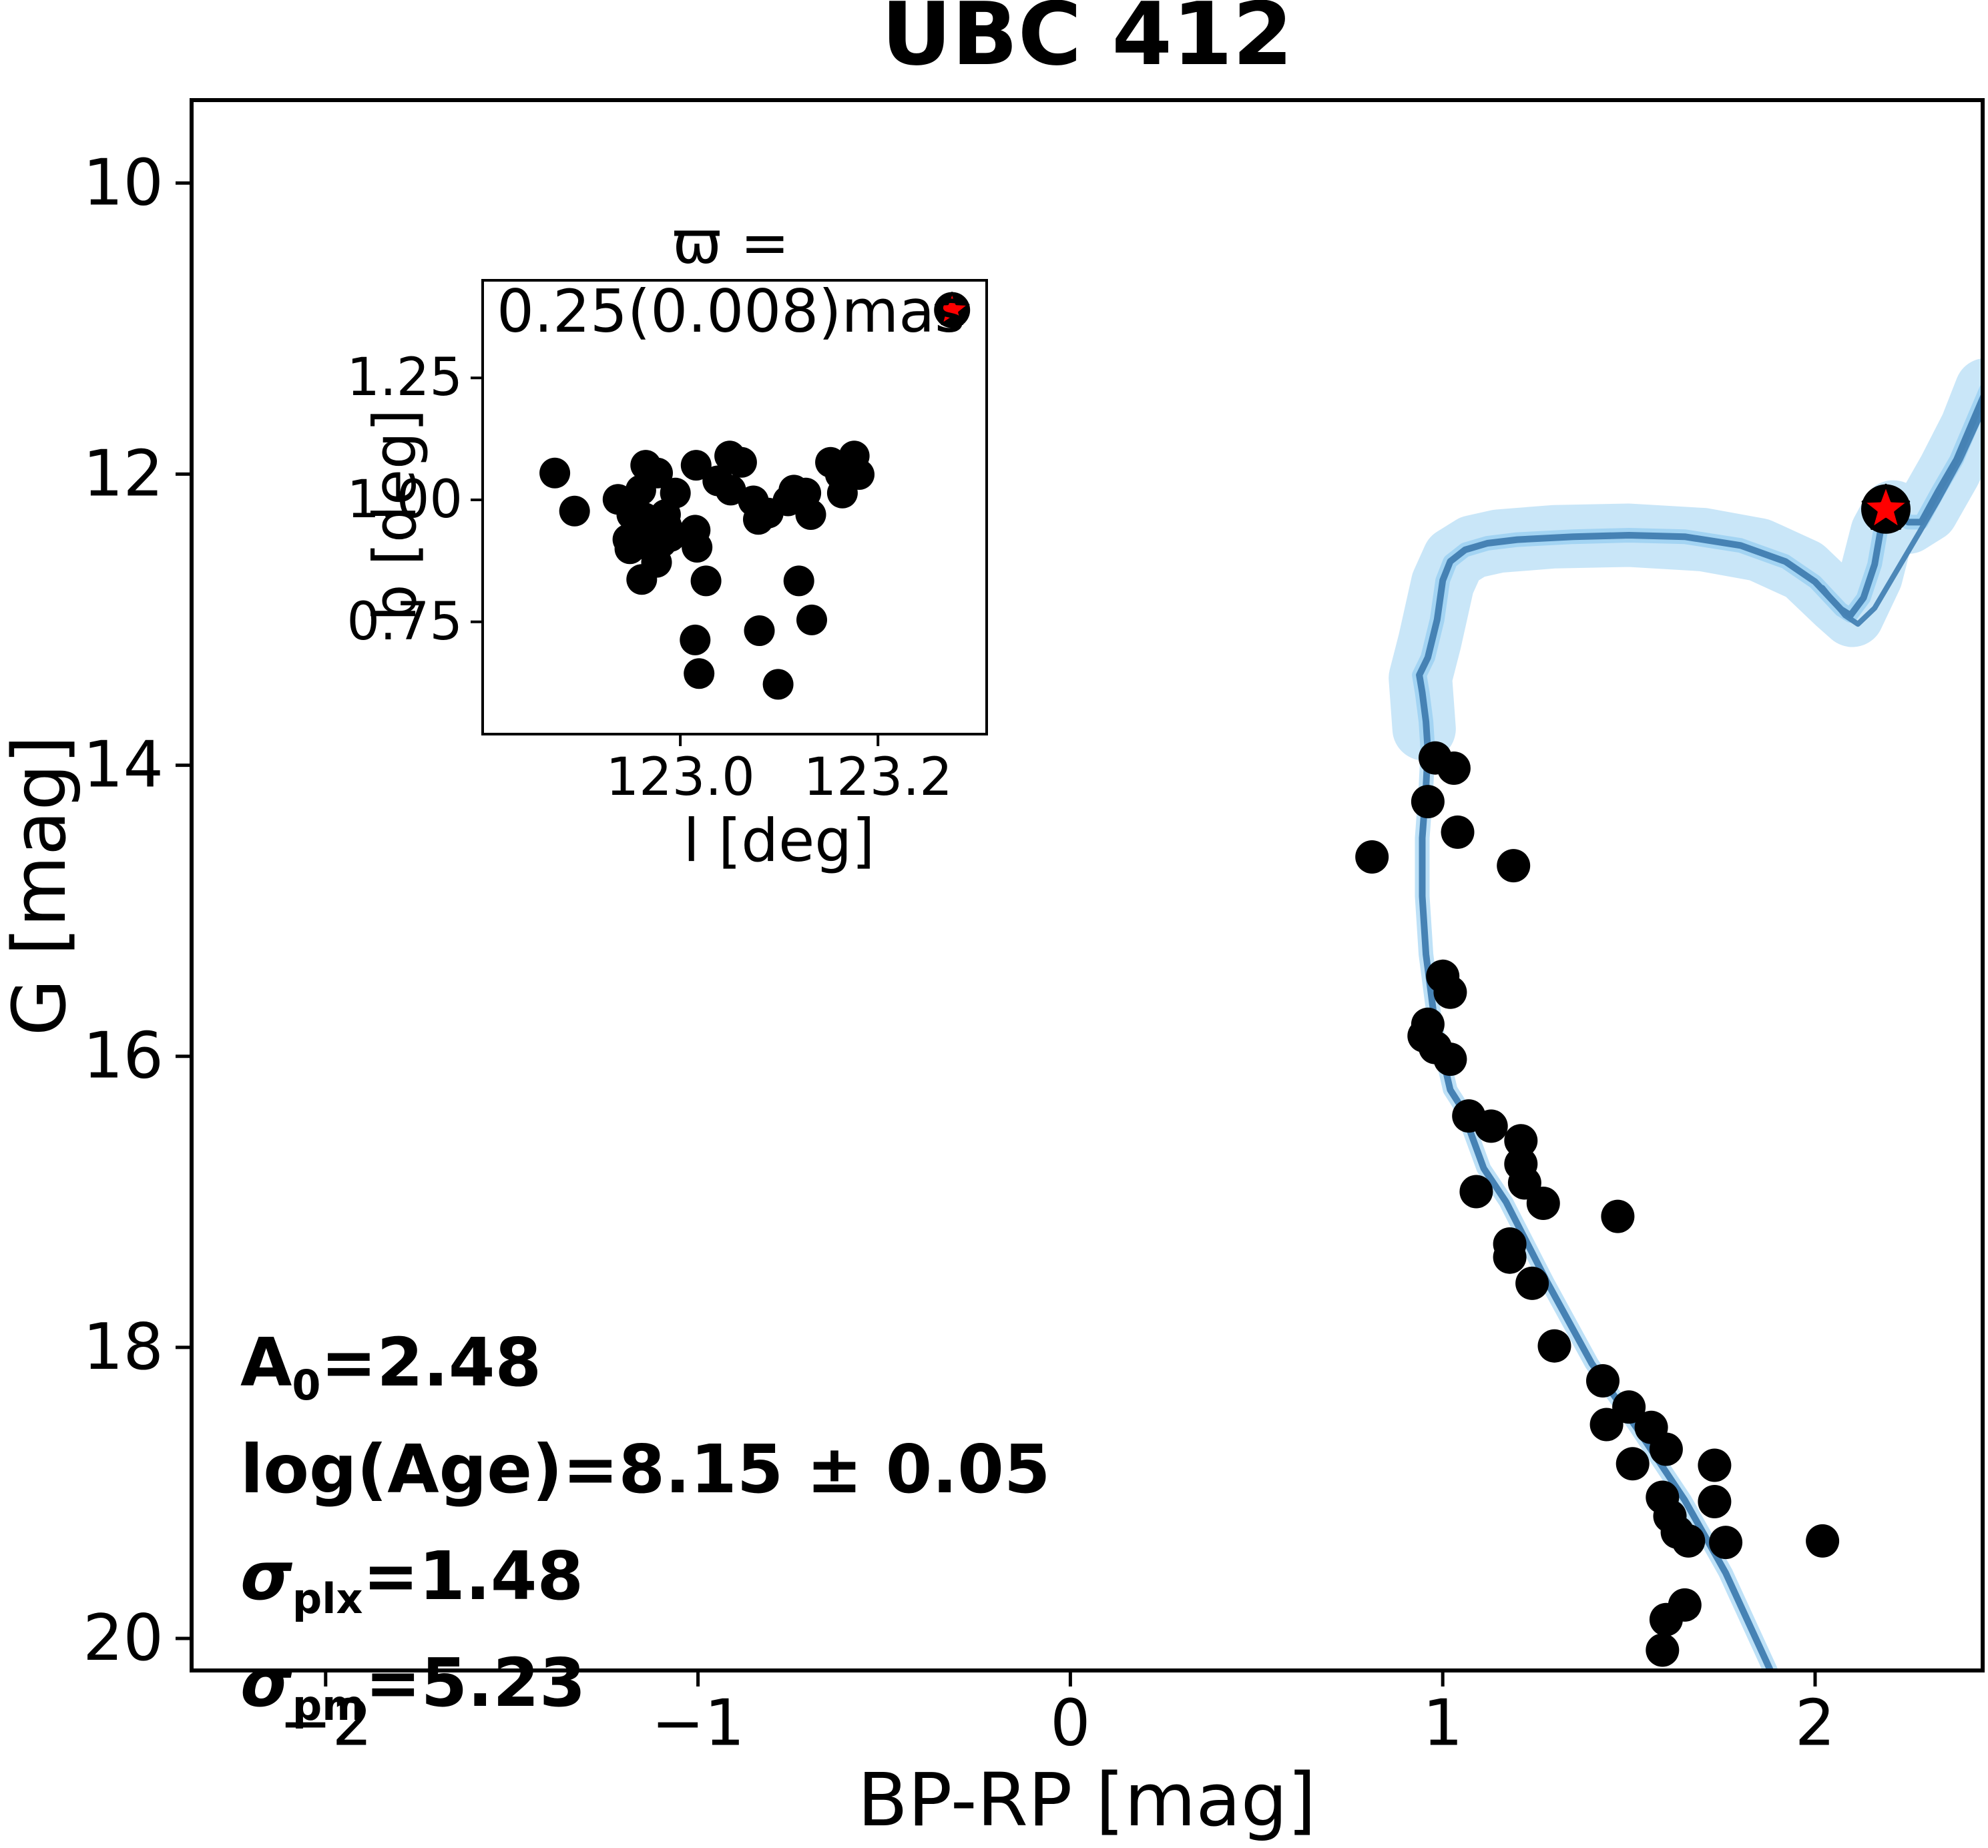 This screenshot has width=1988, height=1848. I want to click on y-tick-label: 16, so click(124, 1056).